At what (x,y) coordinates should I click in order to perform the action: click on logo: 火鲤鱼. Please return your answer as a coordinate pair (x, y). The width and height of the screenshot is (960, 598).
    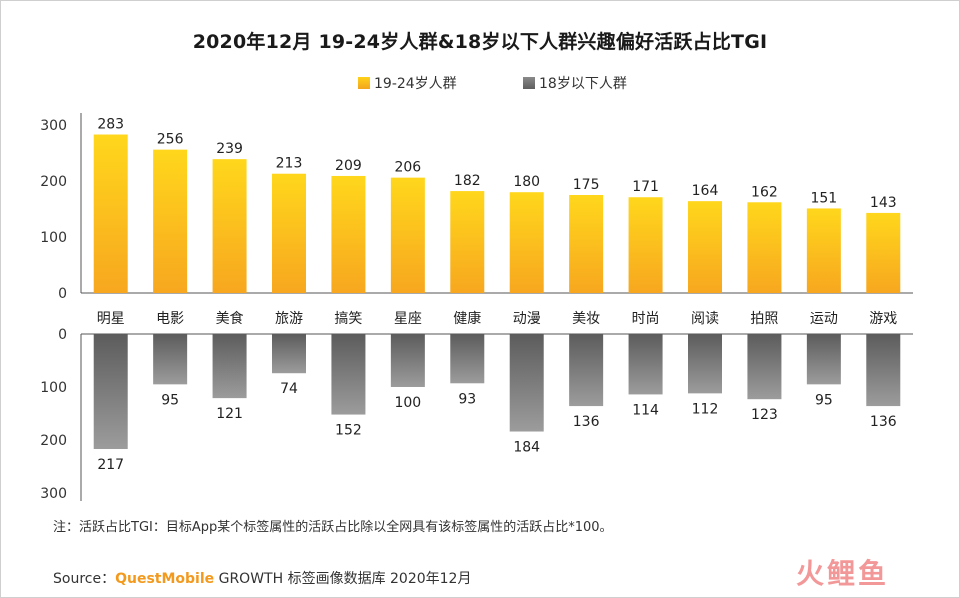
    Looking at the image, I should click on (843, 573).